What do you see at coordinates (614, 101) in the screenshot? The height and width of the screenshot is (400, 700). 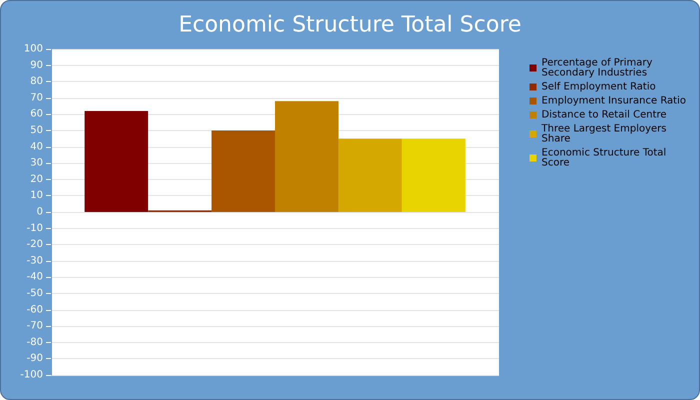 I see `legend-label: Employment Insurance Ratio` at bounding box center [614, 101].